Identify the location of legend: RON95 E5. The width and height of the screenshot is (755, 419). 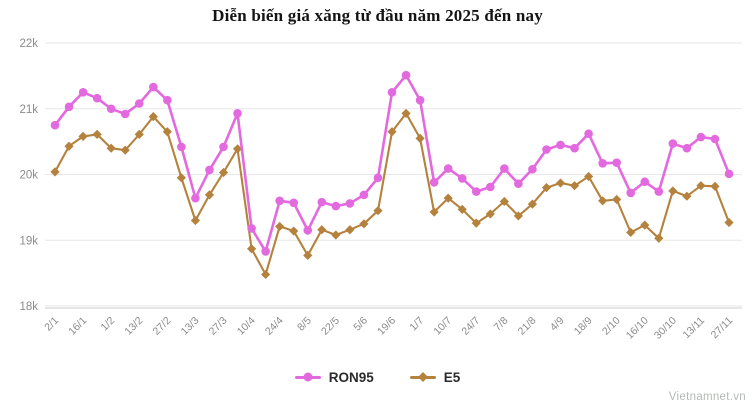
(377, 377).